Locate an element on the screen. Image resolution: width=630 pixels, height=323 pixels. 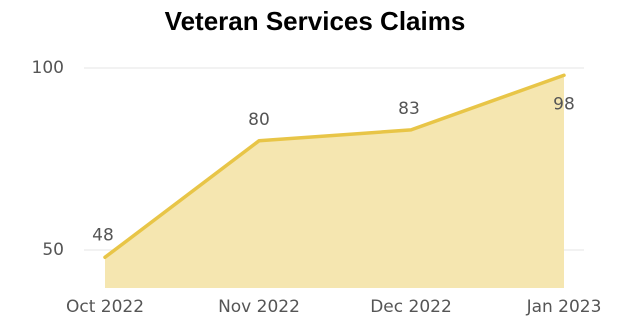
data-label: 83 is located at coordinates (409, 109).